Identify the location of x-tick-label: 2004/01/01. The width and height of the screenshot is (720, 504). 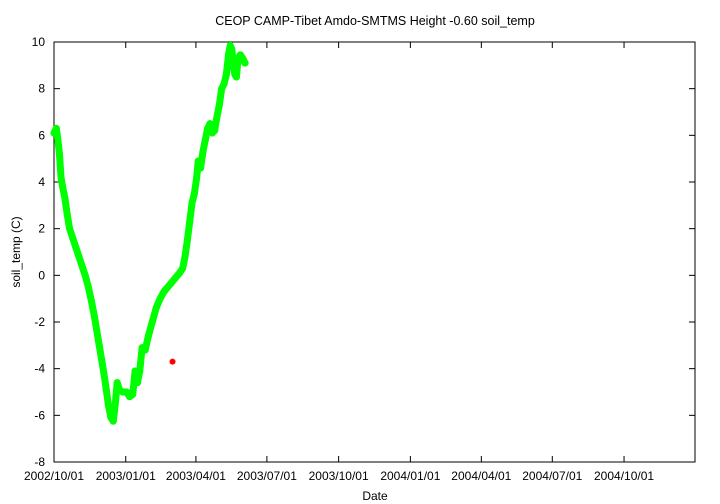
(410, 476).